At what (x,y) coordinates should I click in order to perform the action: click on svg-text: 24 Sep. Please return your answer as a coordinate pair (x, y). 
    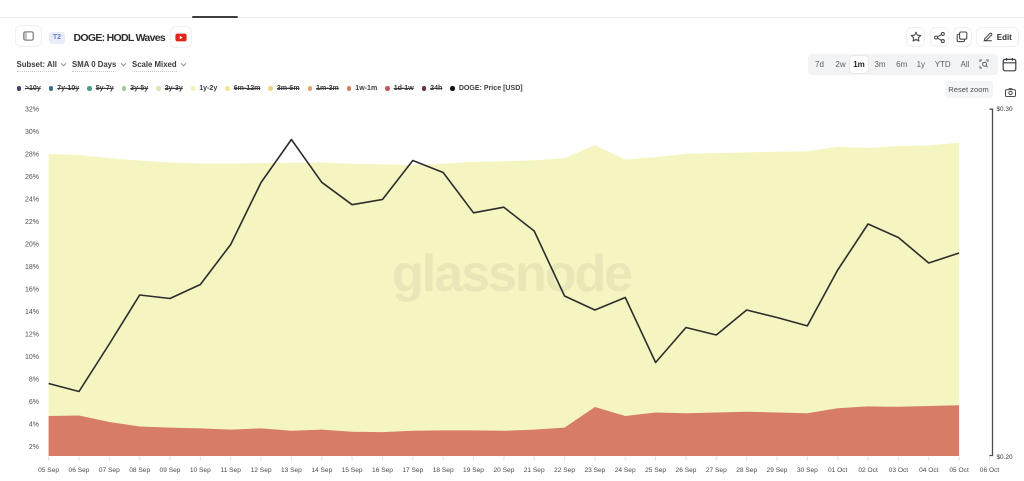
    Looking at the image, I should click on (625, 470).